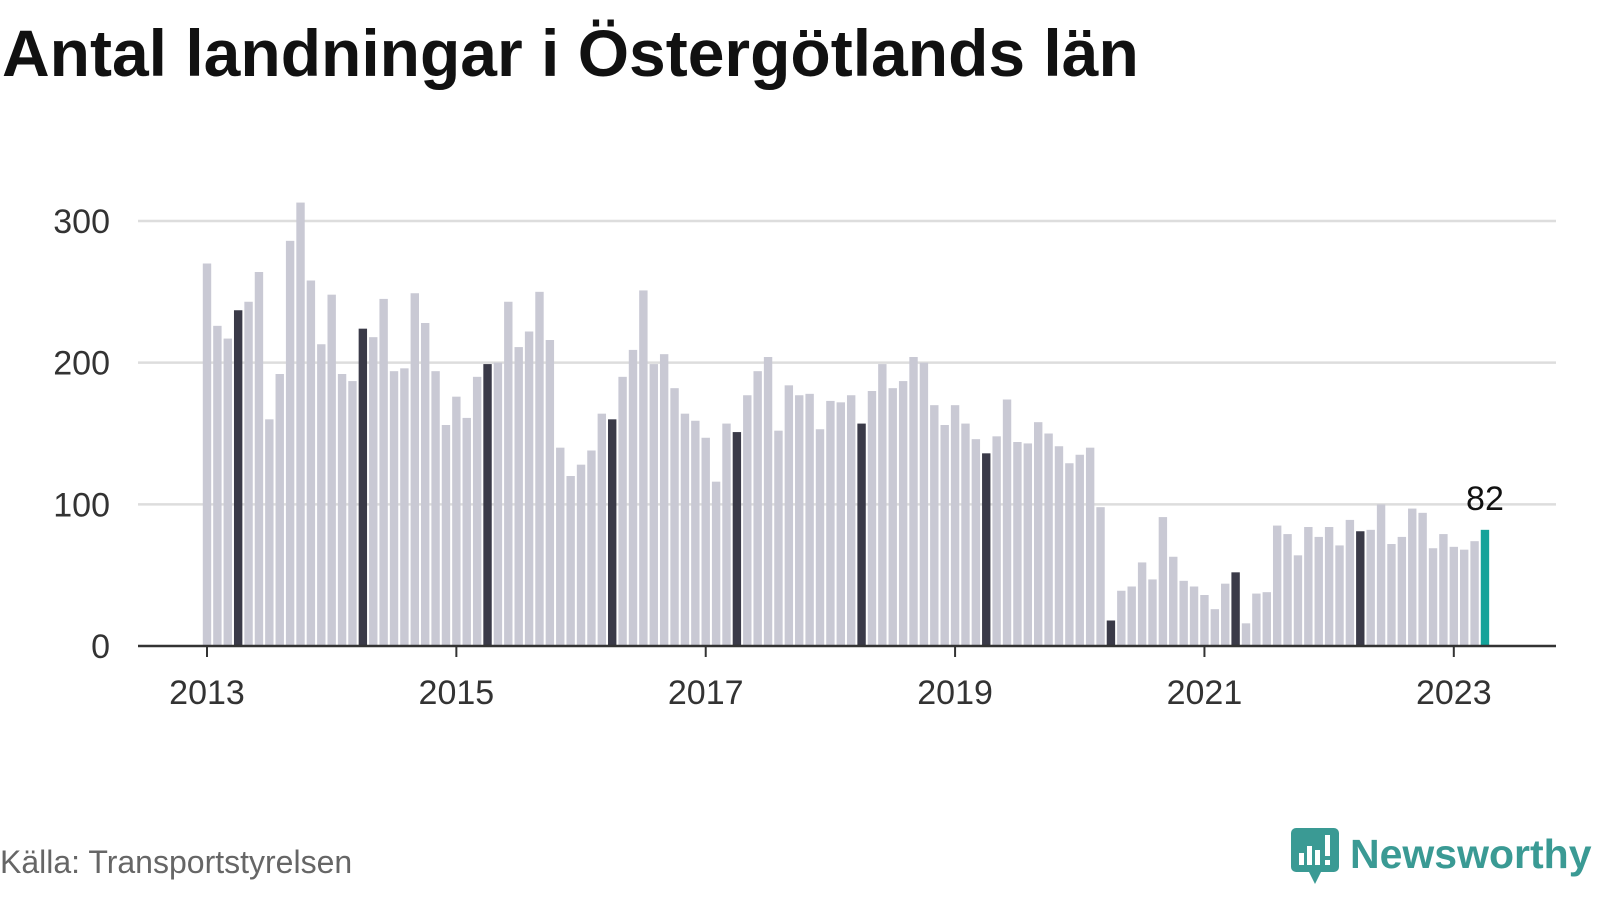 Image resolution: width=1600 pixels, height=900 pixels. I want to click on y-tick-label: 300, so click(81, 222).